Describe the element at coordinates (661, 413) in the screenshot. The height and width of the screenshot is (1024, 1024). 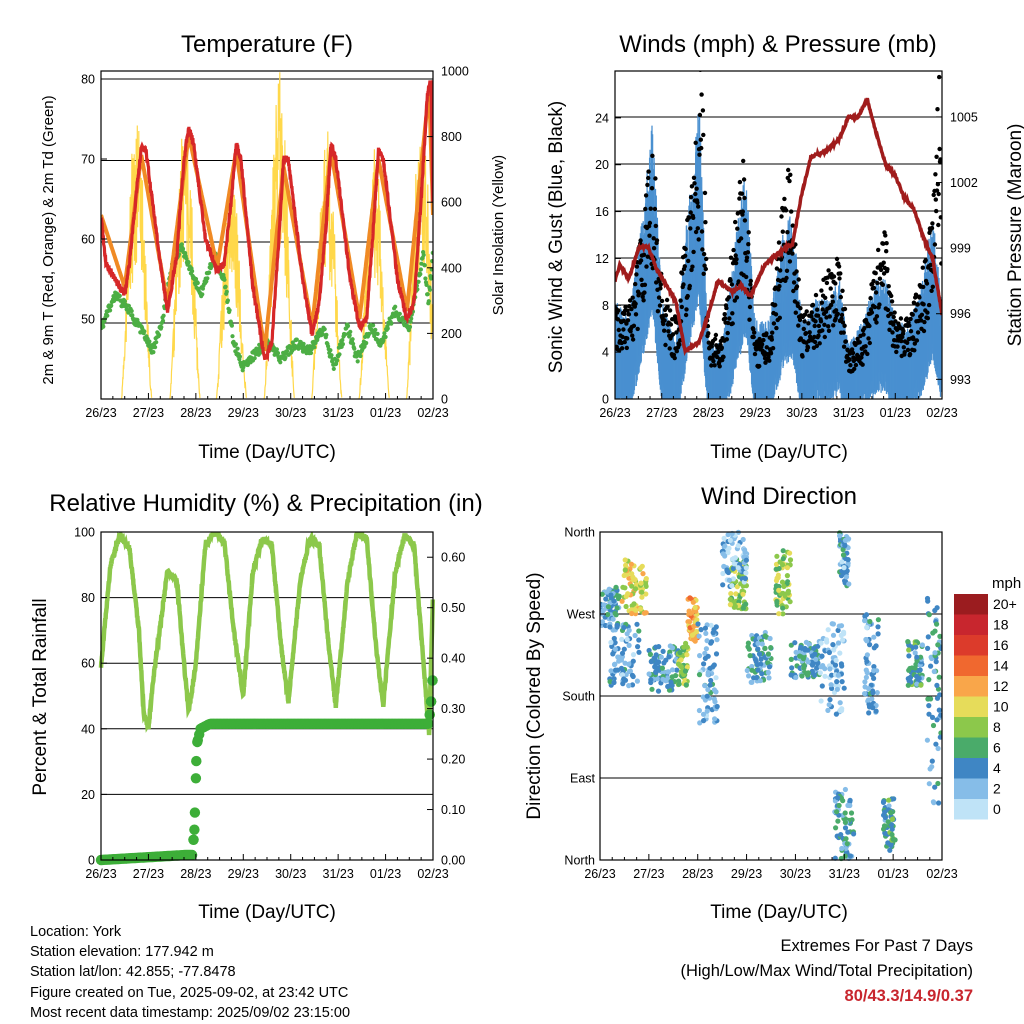
I see `winds-xtick-label: 27/23` at that location.